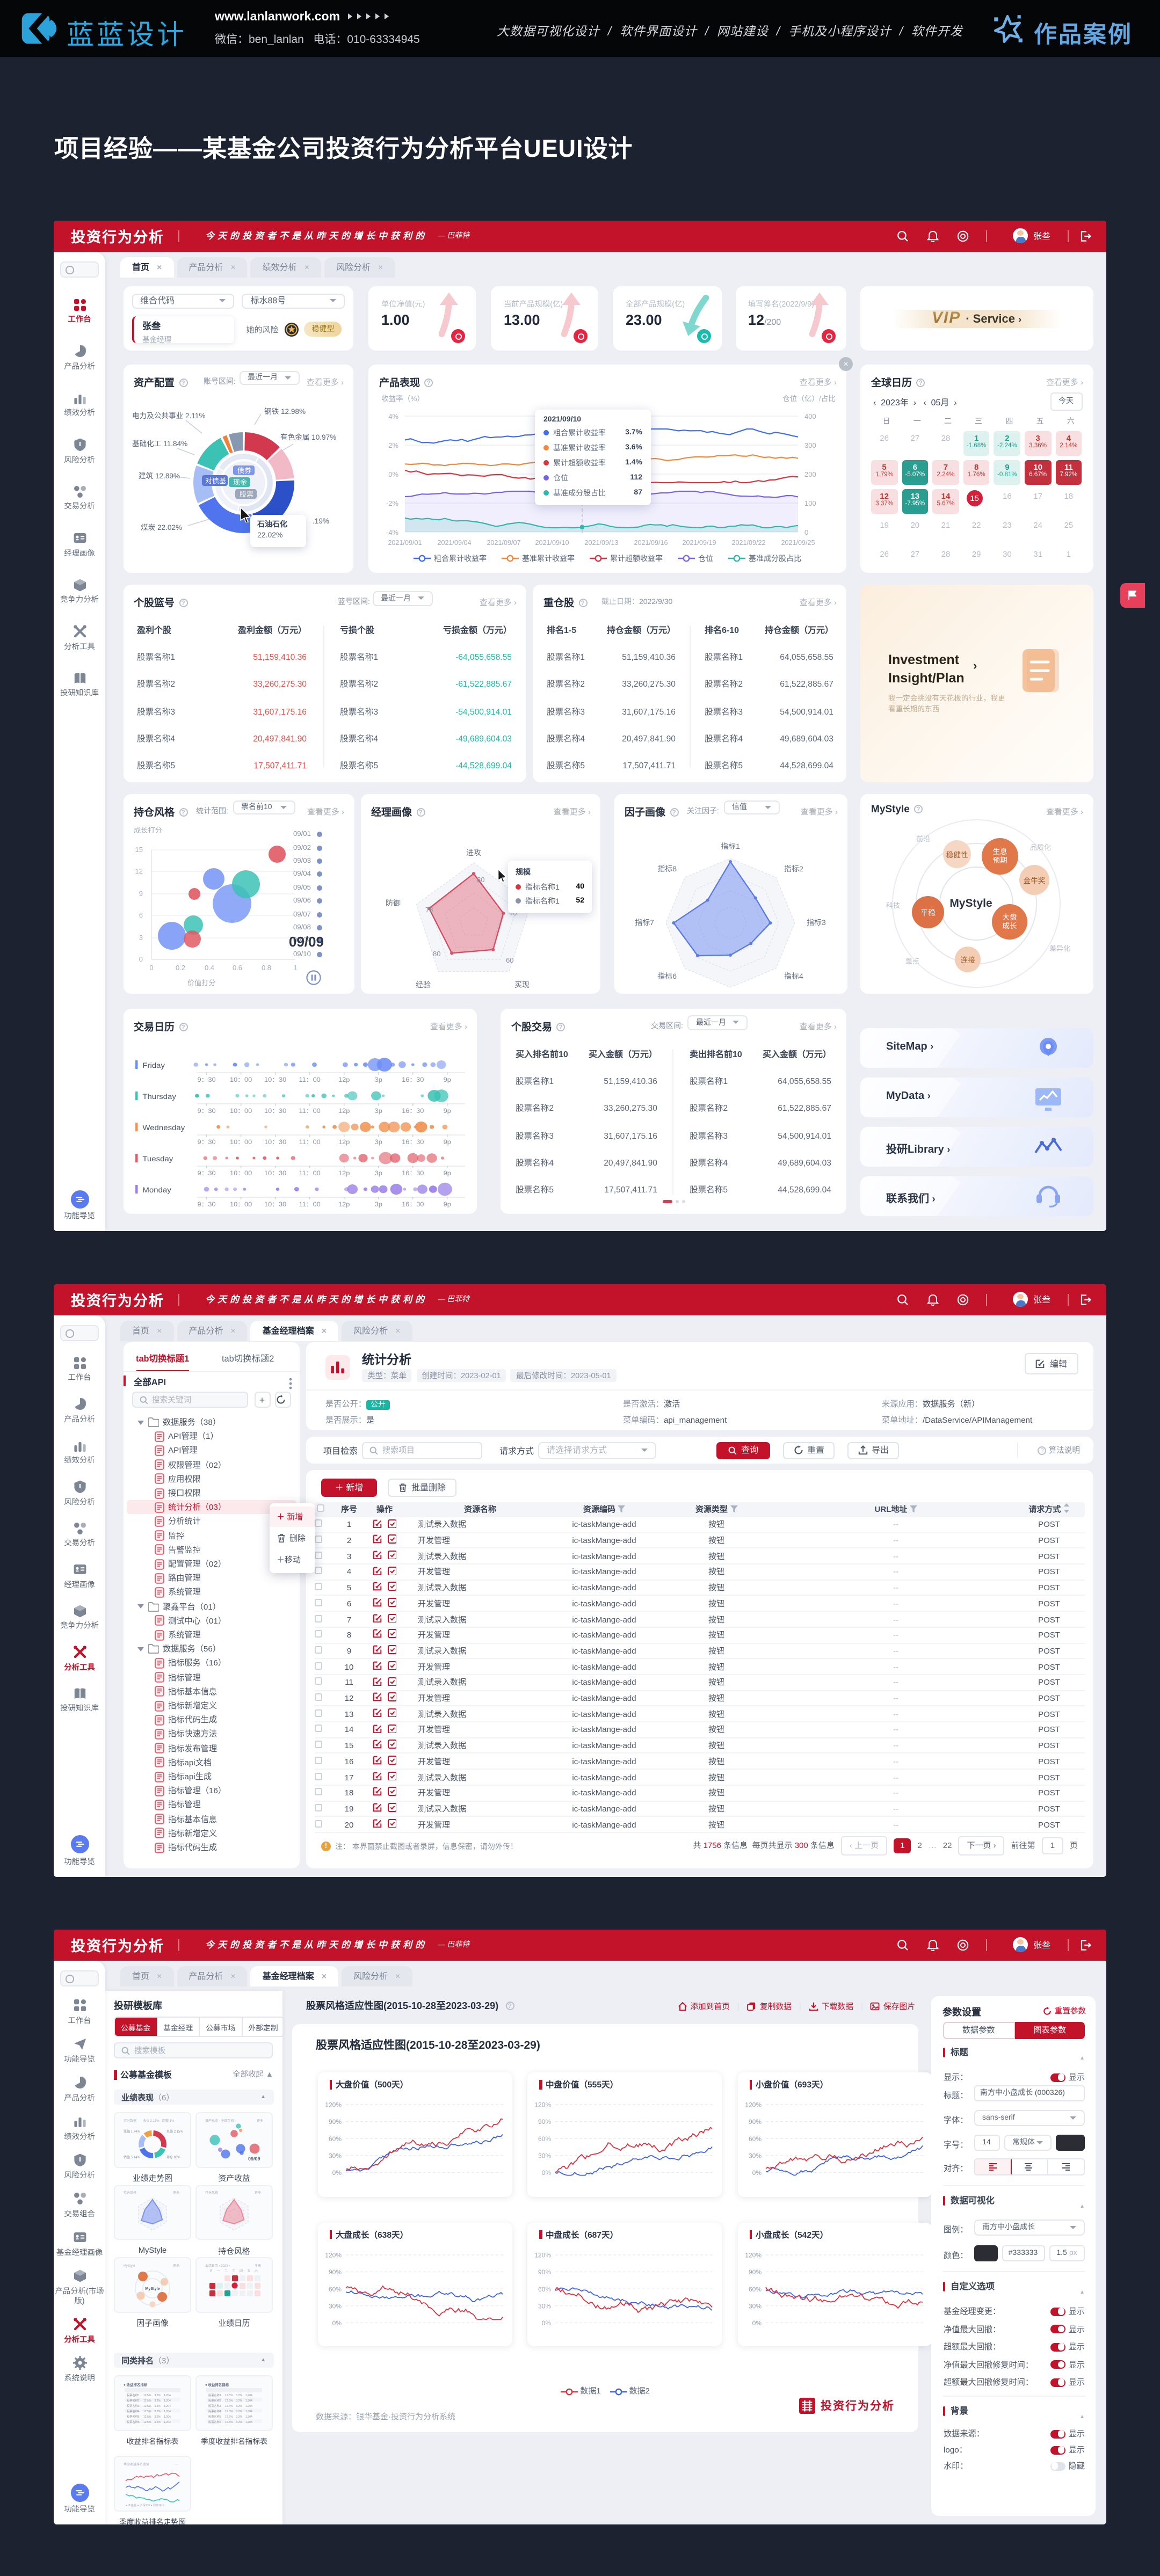 The image size is (1160, 2576). What do you see at coordinates (429, 909) in the screenshot?
I see `svg-text: 78` at bounding box center [429, 909].